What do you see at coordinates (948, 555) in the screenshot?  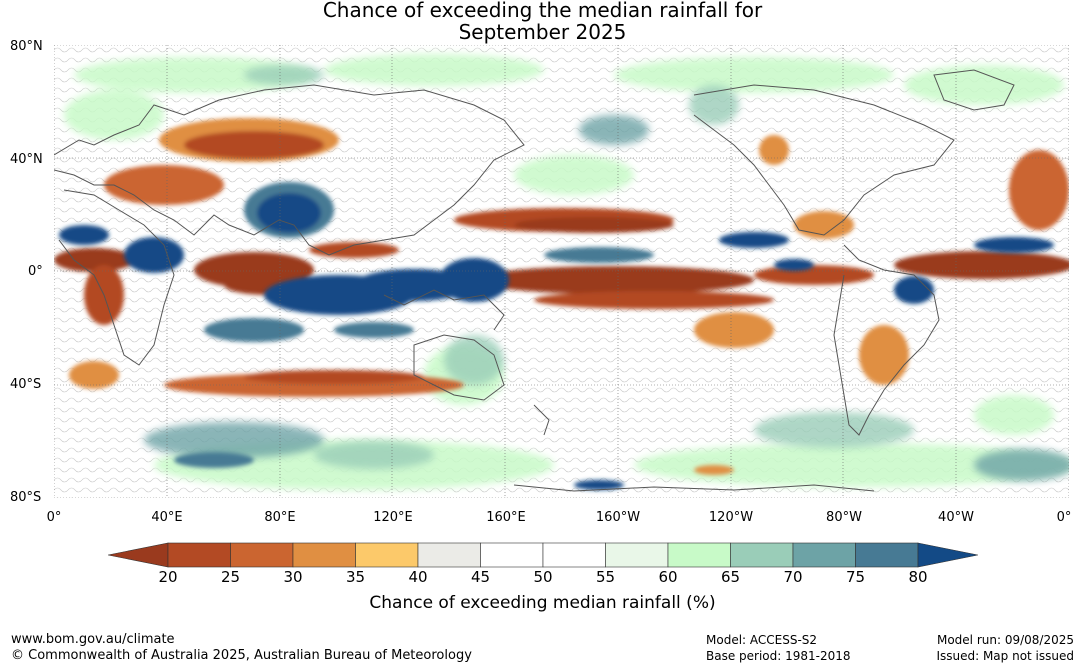 I see `colorbar-extend-high` at bounding box center [948, 555].